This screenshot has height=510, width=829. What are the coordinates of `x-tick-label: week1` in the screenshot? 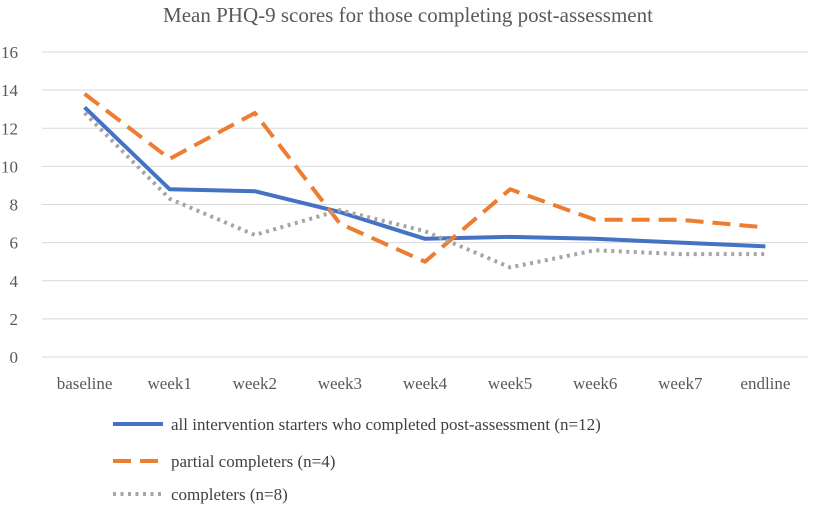 It's located at (169, 383).